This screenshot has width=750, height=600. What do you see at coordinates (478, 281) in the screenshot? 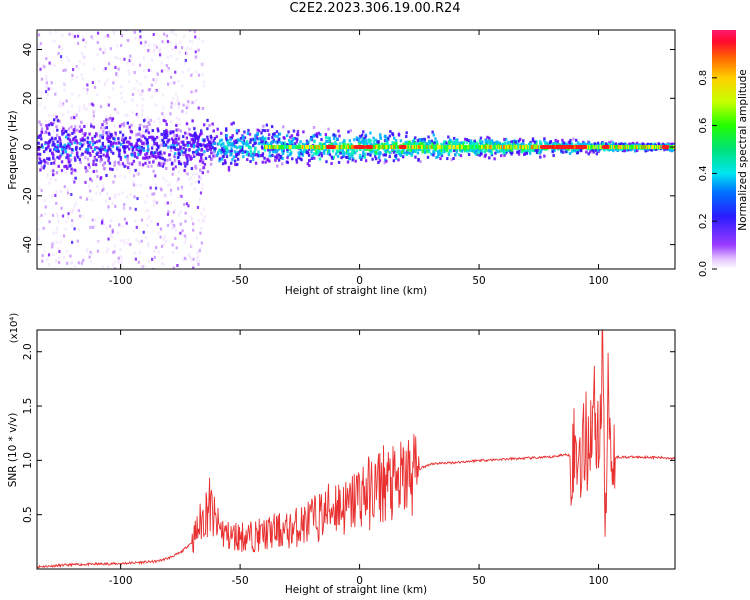
I see `spectrogram-x-tick-label: 50` at bounding box center [478, 281].